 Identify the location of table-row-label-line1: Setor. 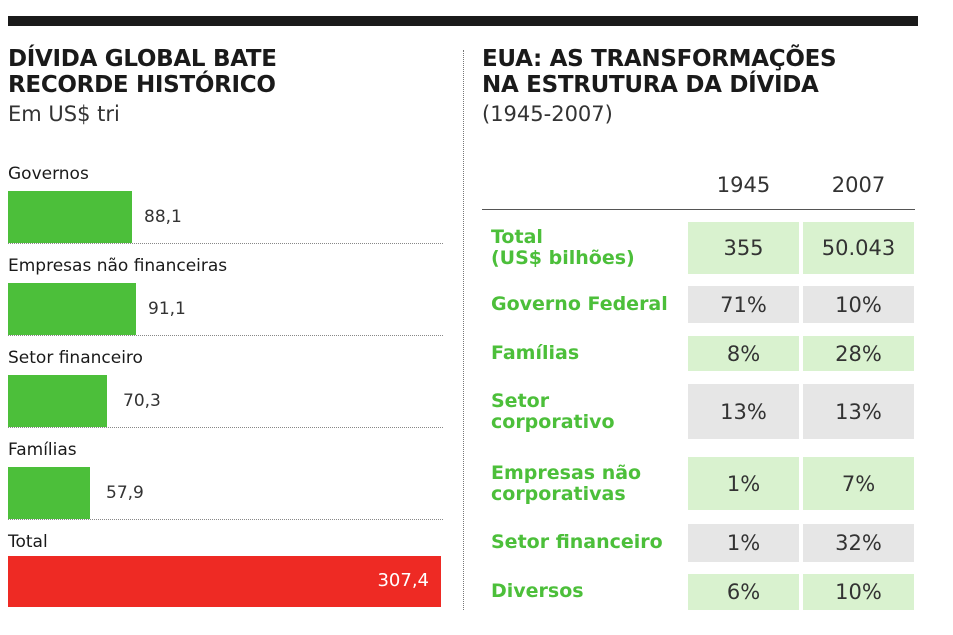
(520, 400).